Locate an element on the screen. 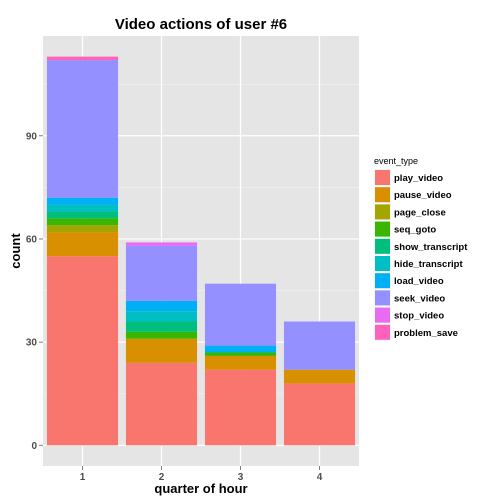 This screenshot has height=504, width=504. legend-swatch-page-close is located at coordinates (382, 212).